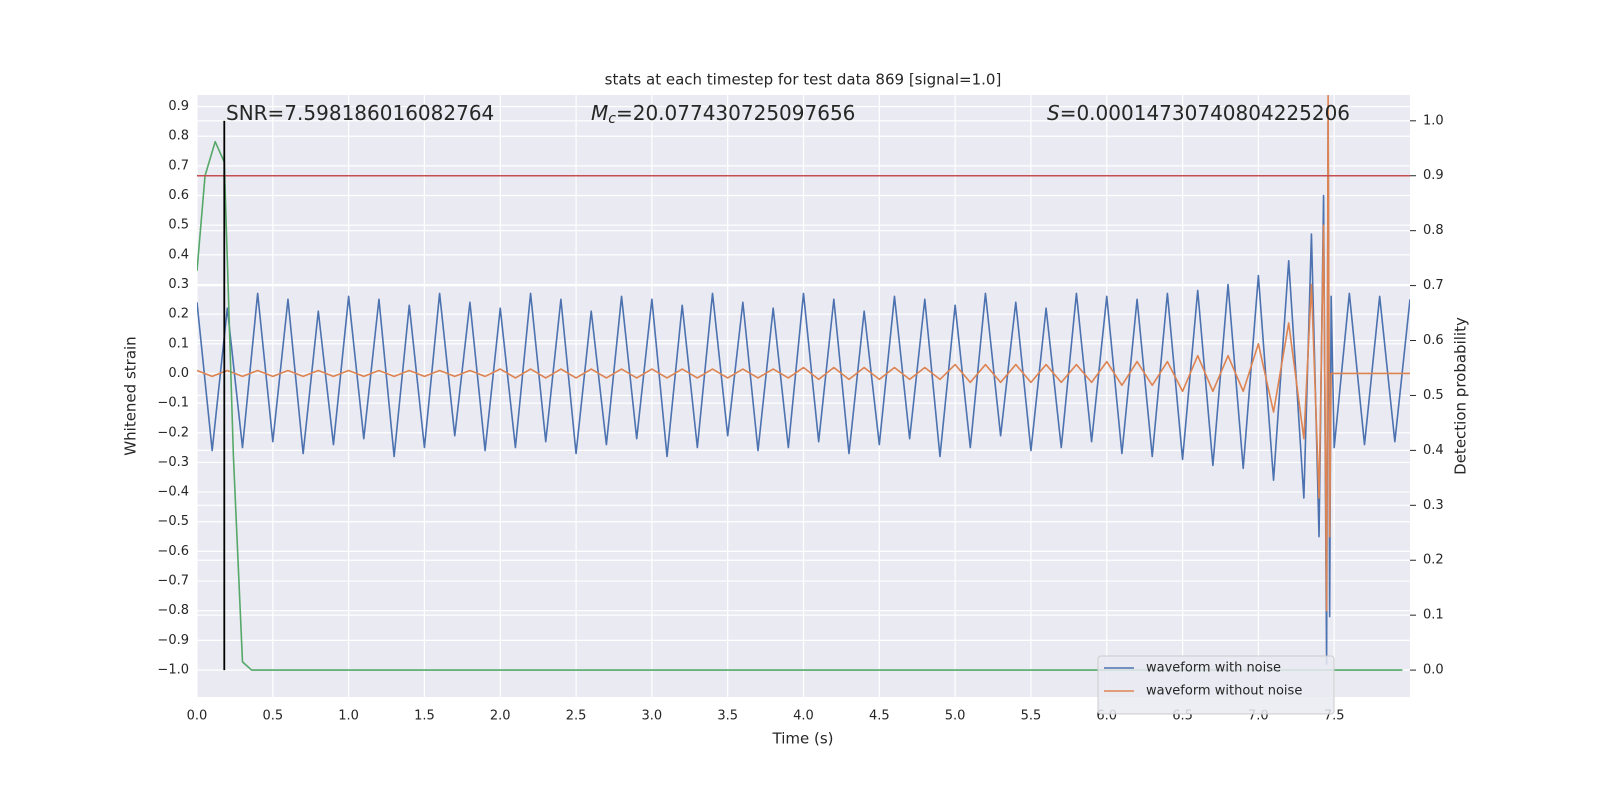 This screenshot has height=800, width=1600. What do you see at coordinates (1433, 285) in the screenshot?
I see `y2-tick-label: 0.7` at bounding box center [1433, 285].